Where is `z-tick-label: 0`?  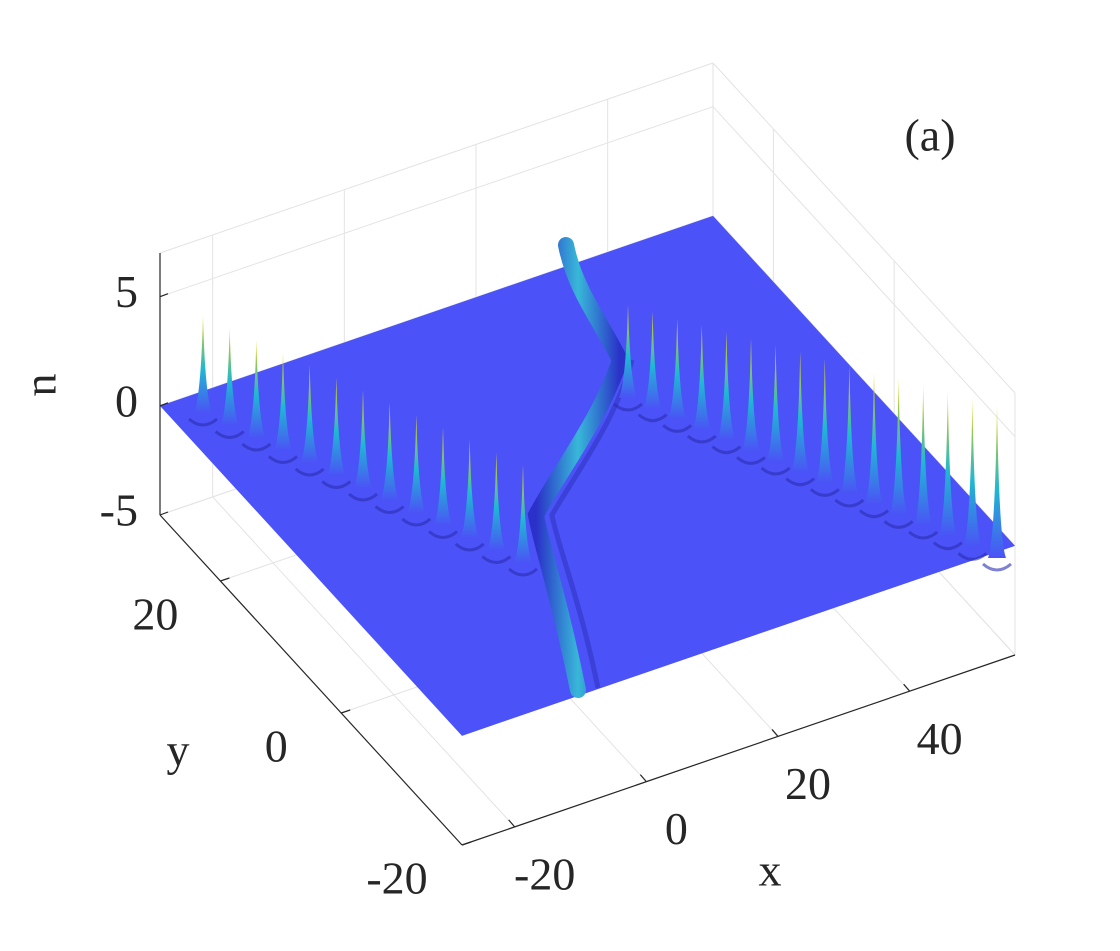 z-tick-label: 0 is located at coordinates (126, 400).